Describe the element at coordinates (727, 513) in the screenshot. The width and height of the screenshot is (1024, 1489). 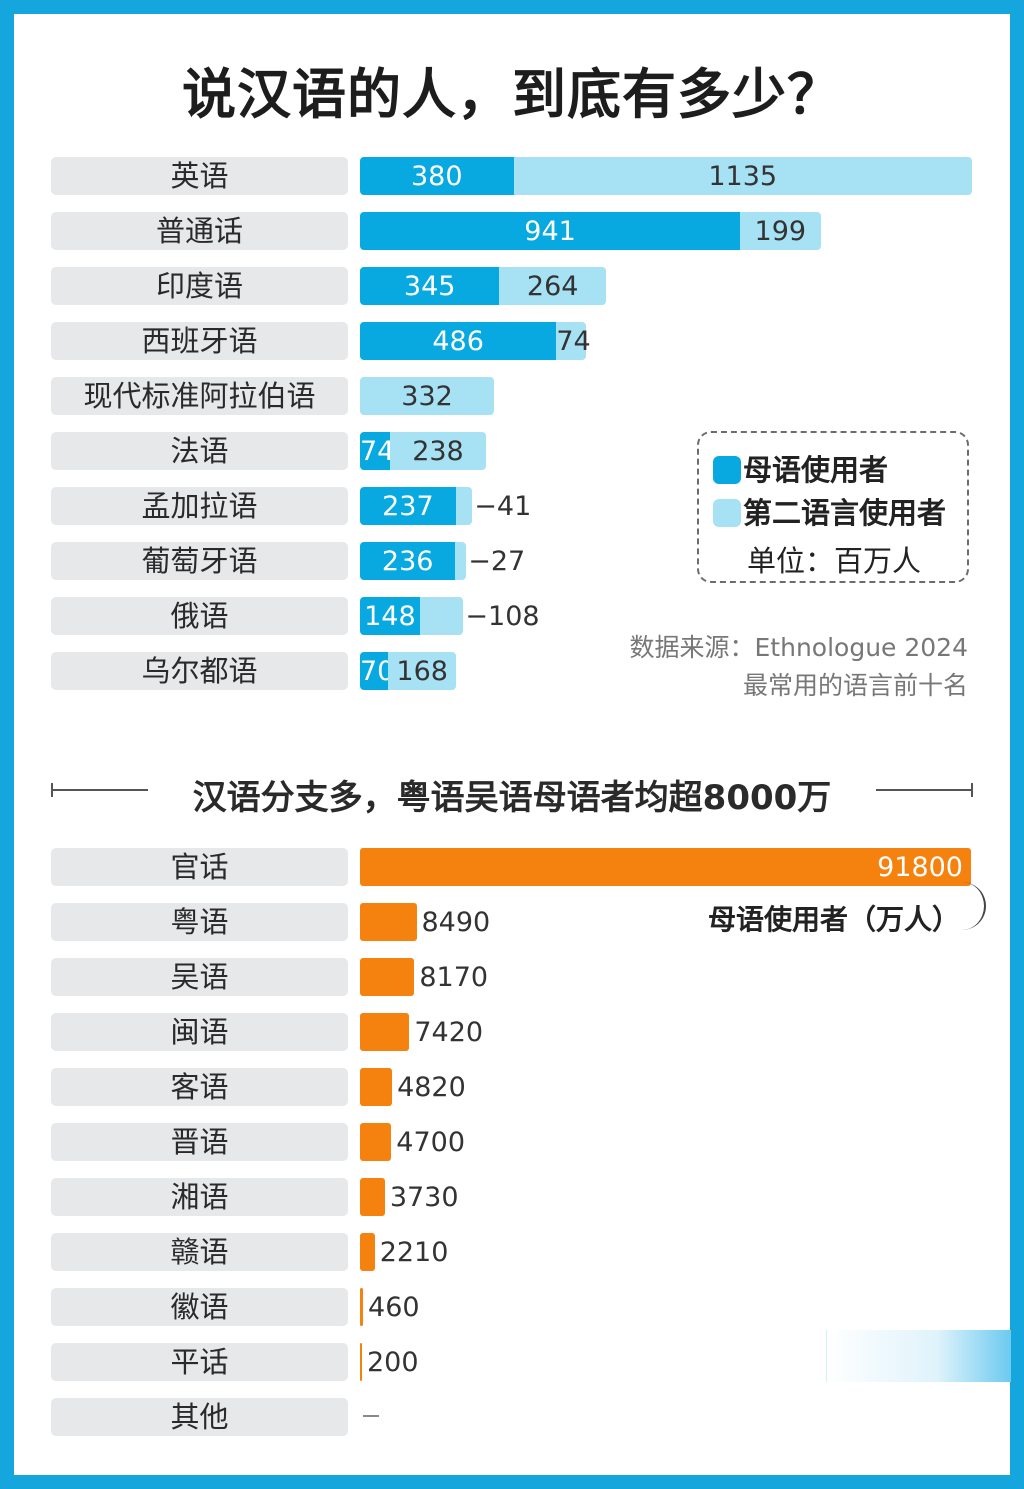
I see `legend-second-swatch` at that location.